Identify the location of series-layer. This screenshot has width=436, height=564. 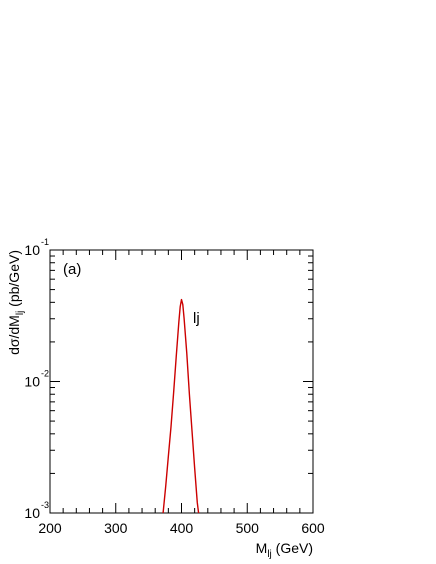
(181, 406).